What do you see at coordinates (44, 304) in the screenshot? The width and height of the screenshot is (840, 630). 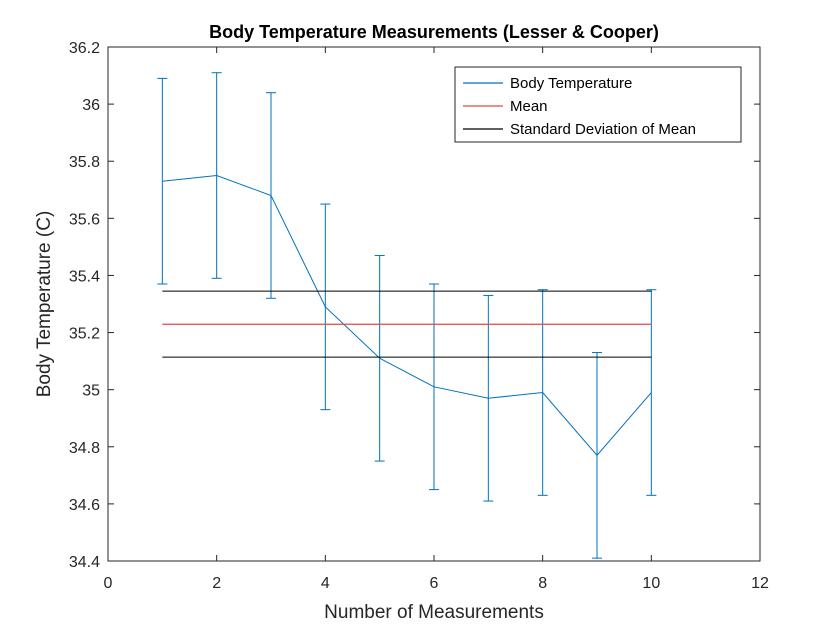 I see `y-axis-label: Body Temperature (C)` at bounding box center [44, 304].